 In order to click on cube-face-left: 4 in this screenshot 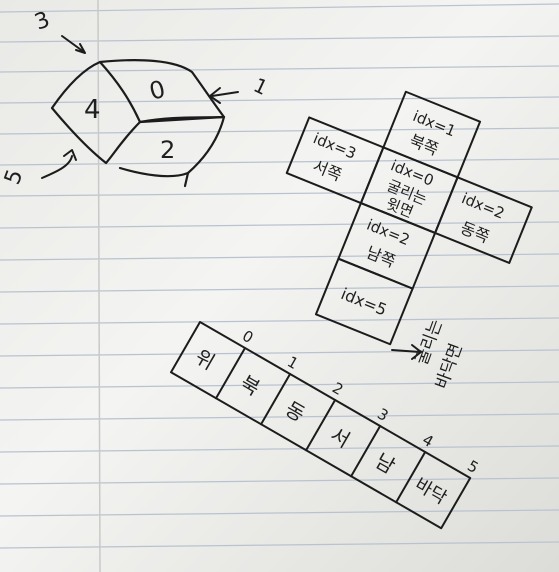, I will do `click(92, 110)`.